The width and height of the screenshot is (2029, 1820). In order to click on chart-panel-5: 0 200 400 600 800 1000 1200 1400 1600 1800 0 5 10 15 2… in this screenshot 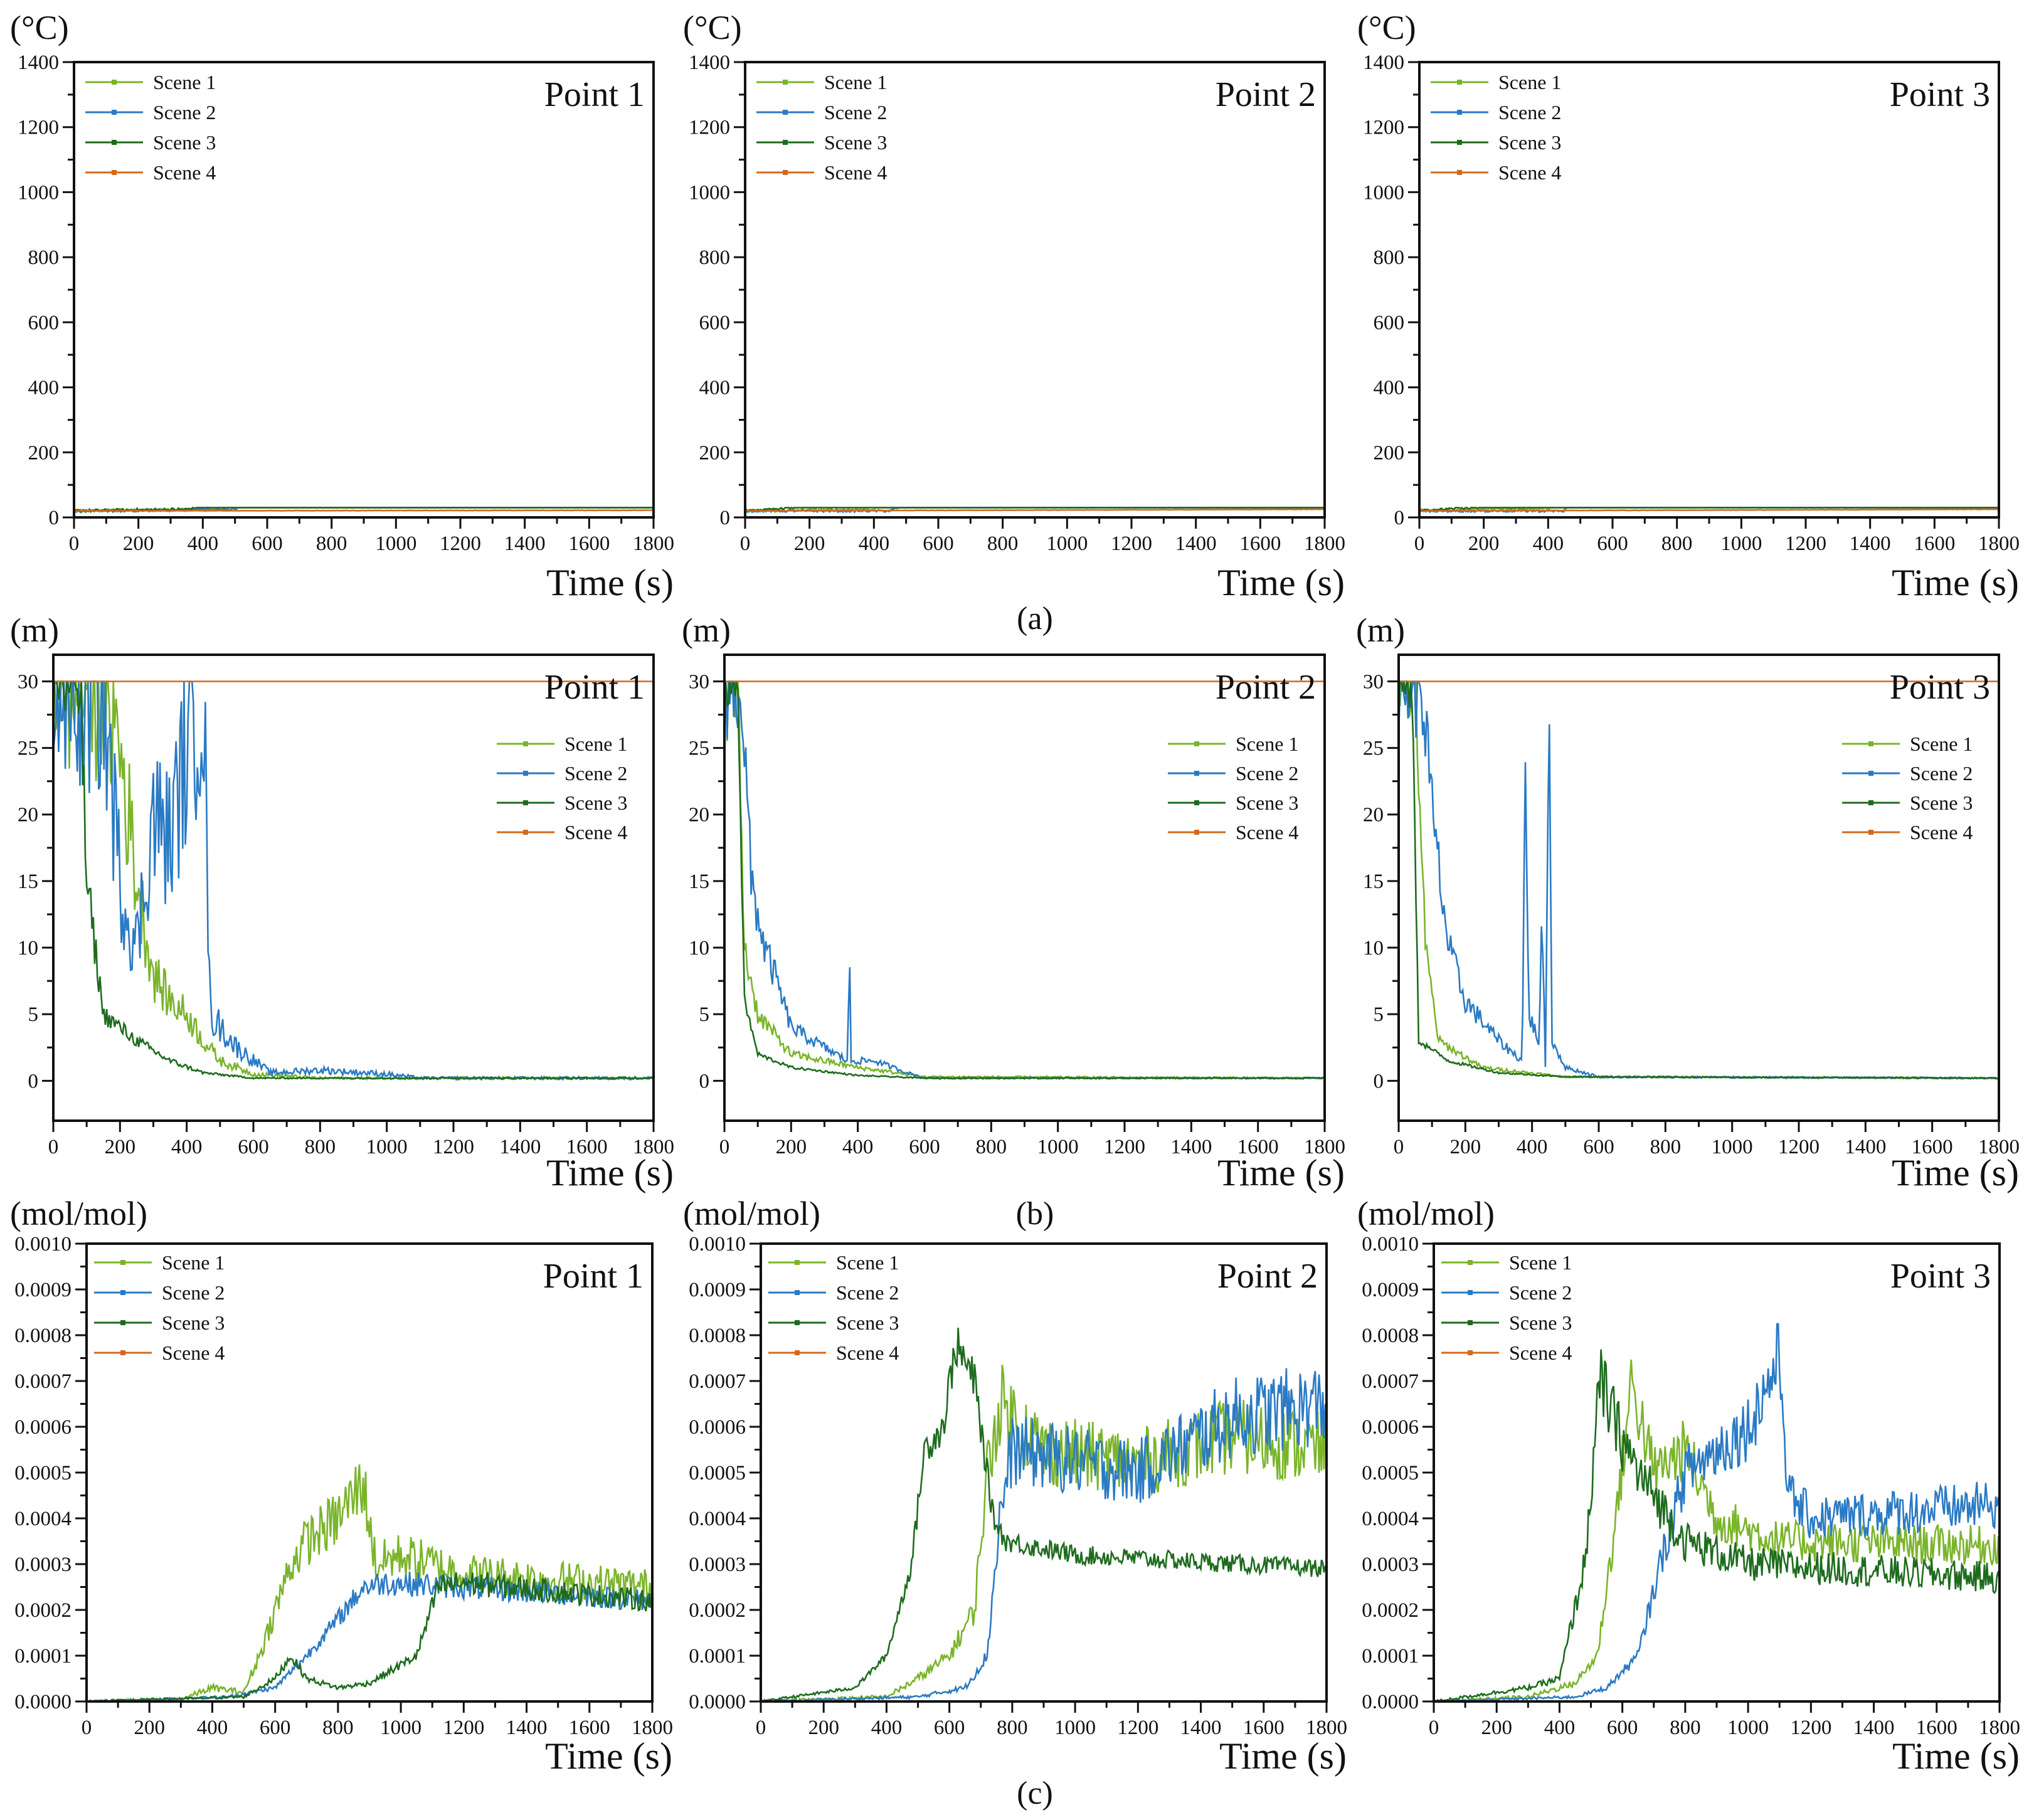, I will do `click(1013, 902)`.